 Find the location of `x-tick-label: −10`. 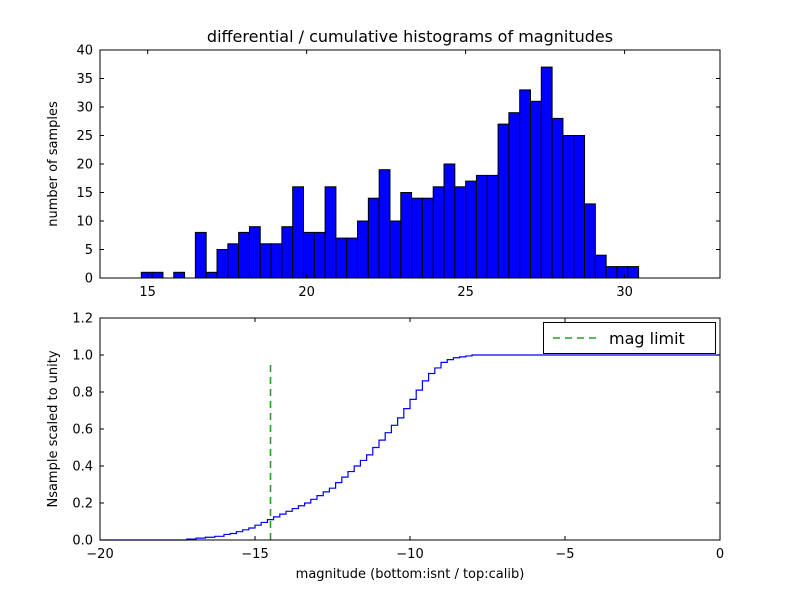

x-tick-label: −10 is located at coordinates (409, 554).